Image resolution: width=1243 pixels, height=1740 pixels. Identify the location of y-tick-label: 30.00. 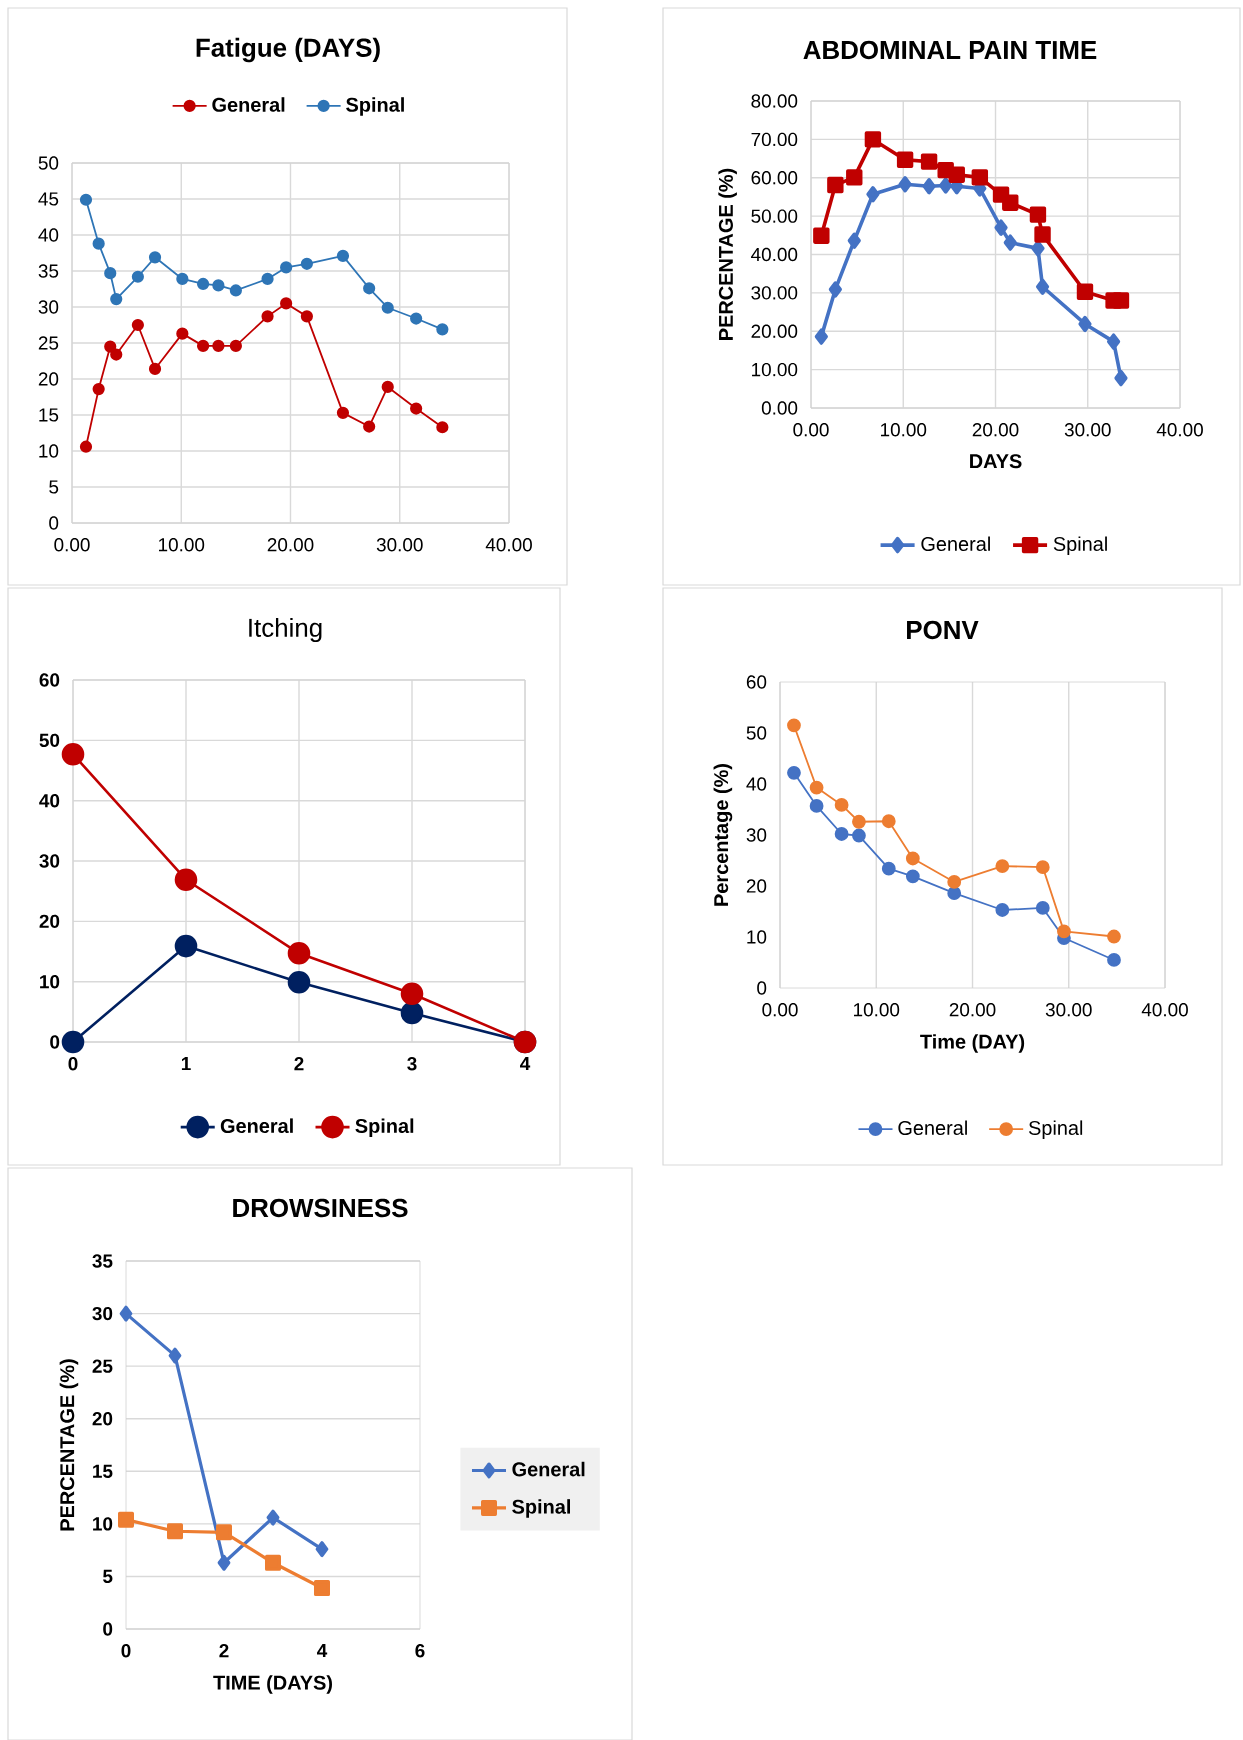
(774, 293).